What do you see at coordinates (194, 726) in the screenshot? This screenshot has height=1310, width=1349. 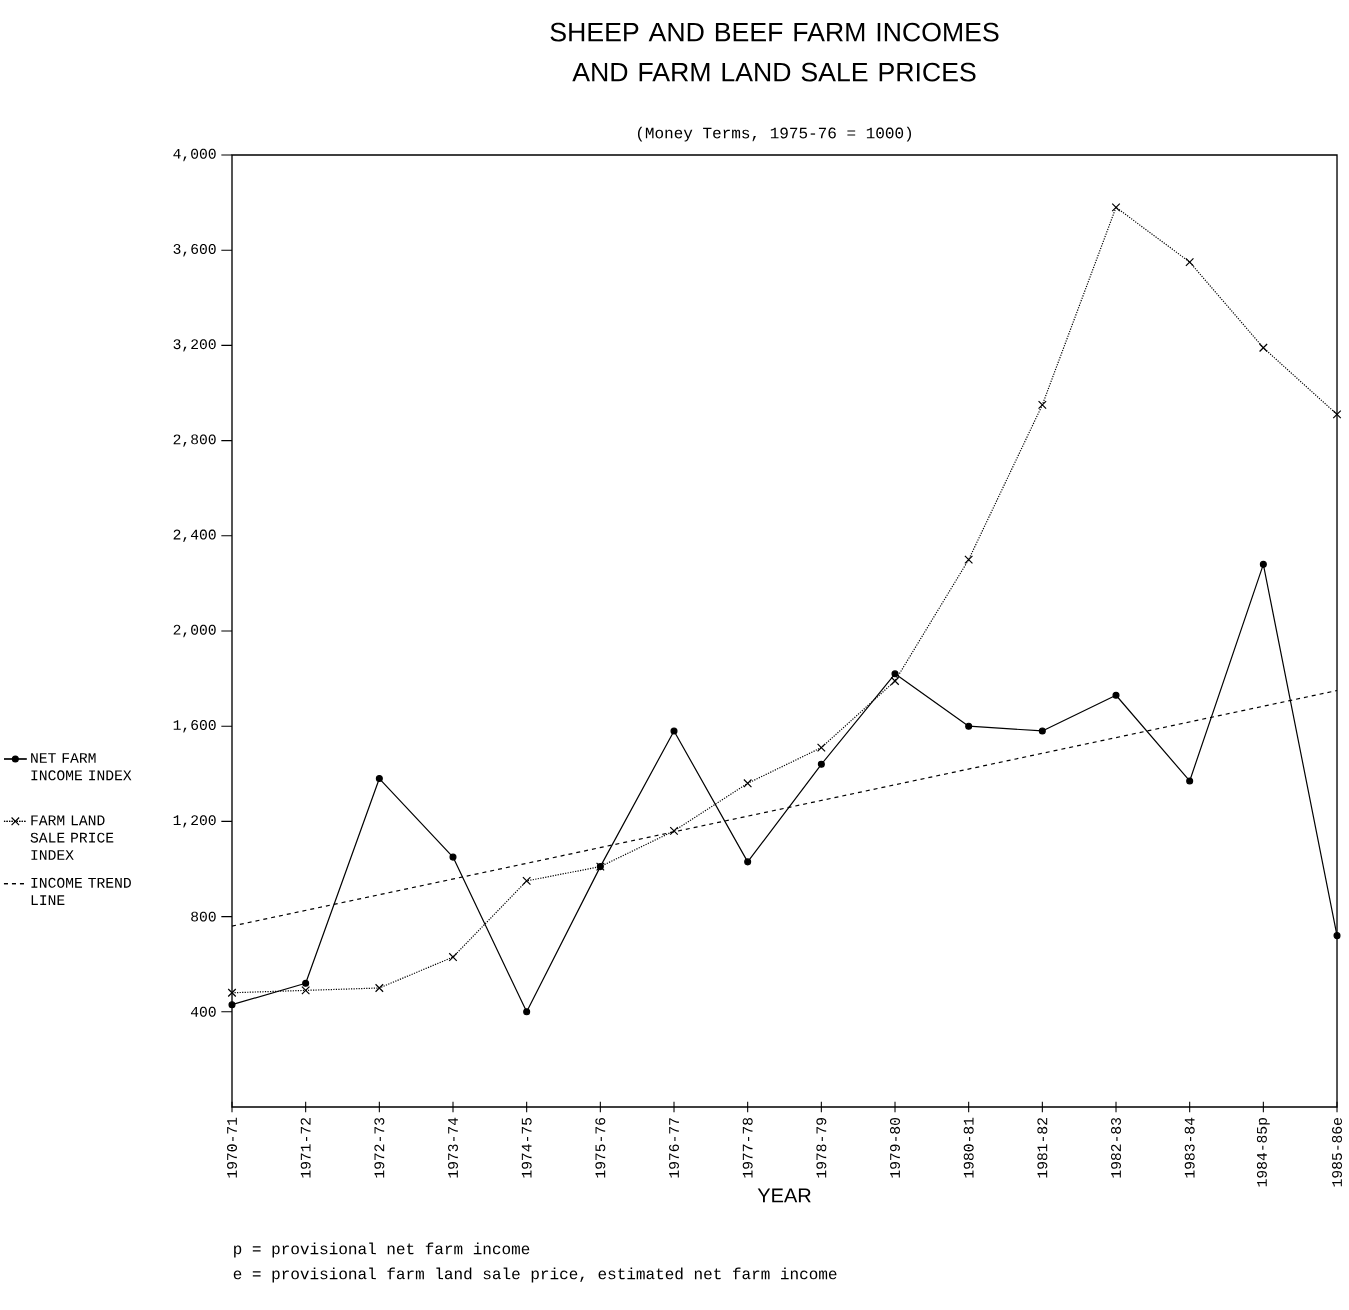 I see `y-tick-label: 1,600` at bounding box center [194, 726].